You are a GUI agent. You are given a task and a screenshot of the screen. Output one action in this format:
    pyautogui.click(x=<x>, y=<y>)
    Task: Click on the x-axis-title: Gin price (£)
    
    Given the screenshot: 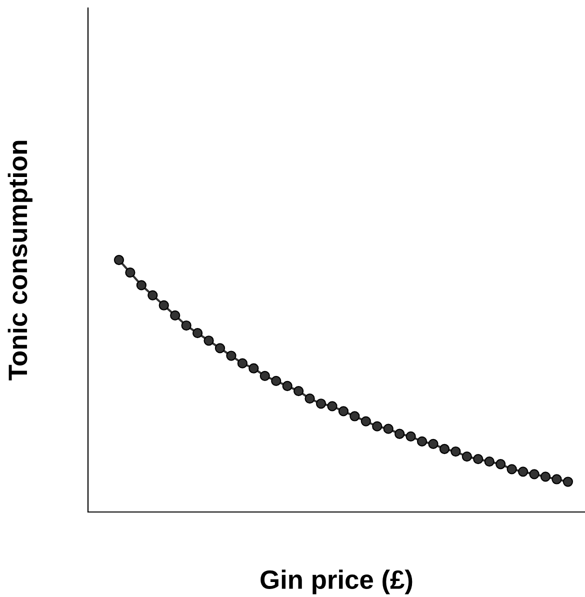 What is the action you would take?
    pyautogui.click(x=336, y=582)
    